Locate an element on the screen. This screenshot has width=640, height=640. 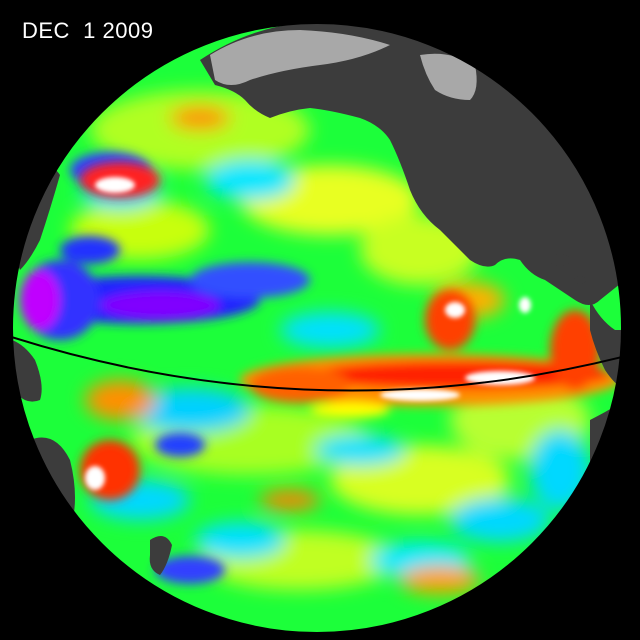
maritime-continent-land is located at coordinates (27, 371).